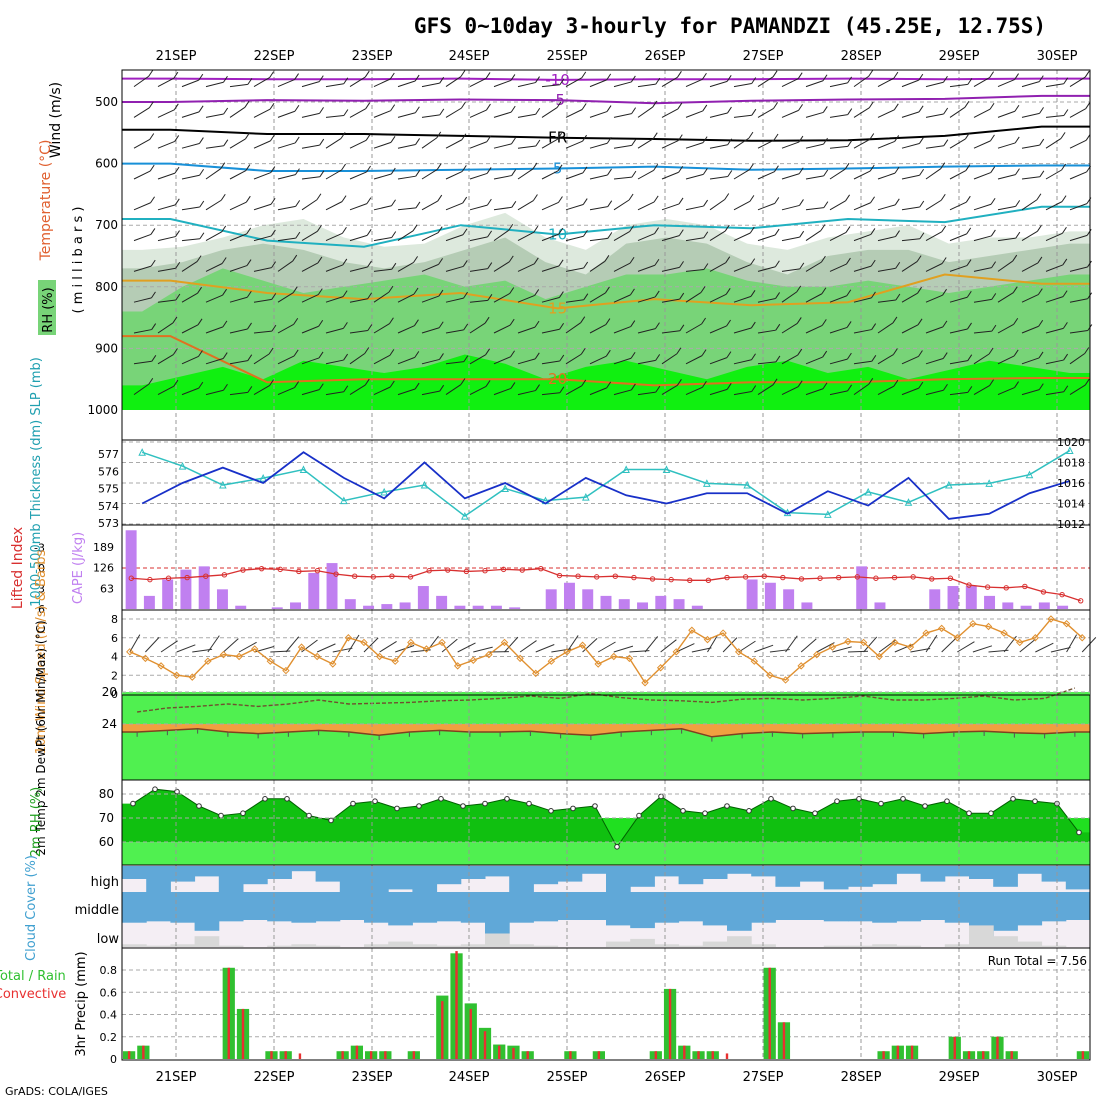  Describe the element at coordinates (606, 818) in the screenshot. I see `rh-line` at that location.